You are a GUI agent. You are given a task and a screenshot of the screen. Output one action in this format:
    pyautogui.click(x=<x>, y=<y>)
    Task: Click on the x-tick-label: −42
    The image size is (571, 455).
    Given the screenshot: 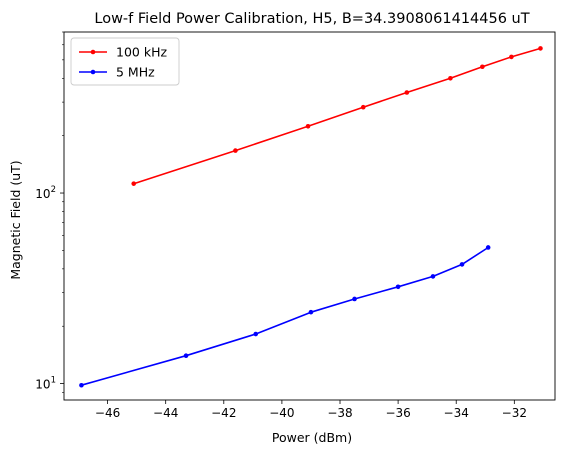 What is the action you would take?
    pyautogui.click(x=223, y=413)
    